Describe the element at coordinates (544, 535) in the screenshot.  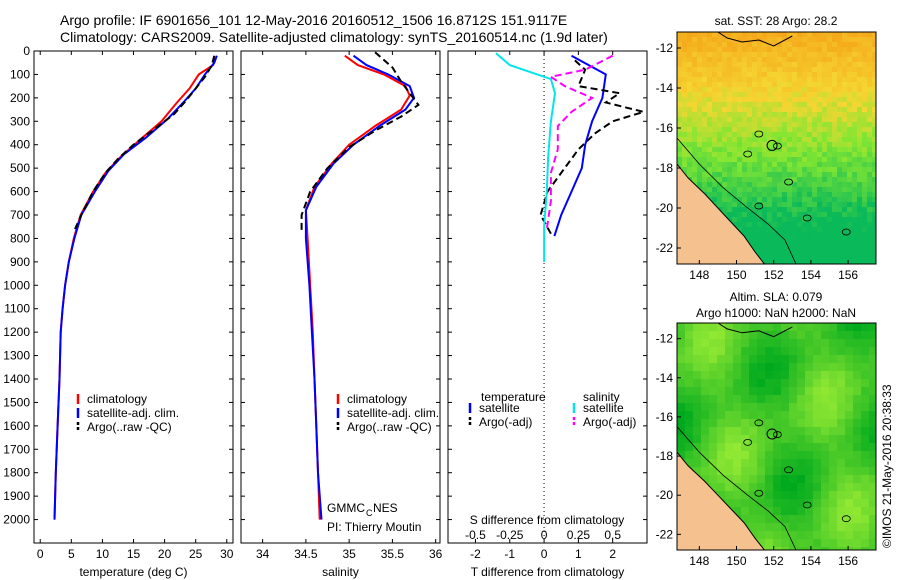
I see `x2-tick-label: 0` at that location.